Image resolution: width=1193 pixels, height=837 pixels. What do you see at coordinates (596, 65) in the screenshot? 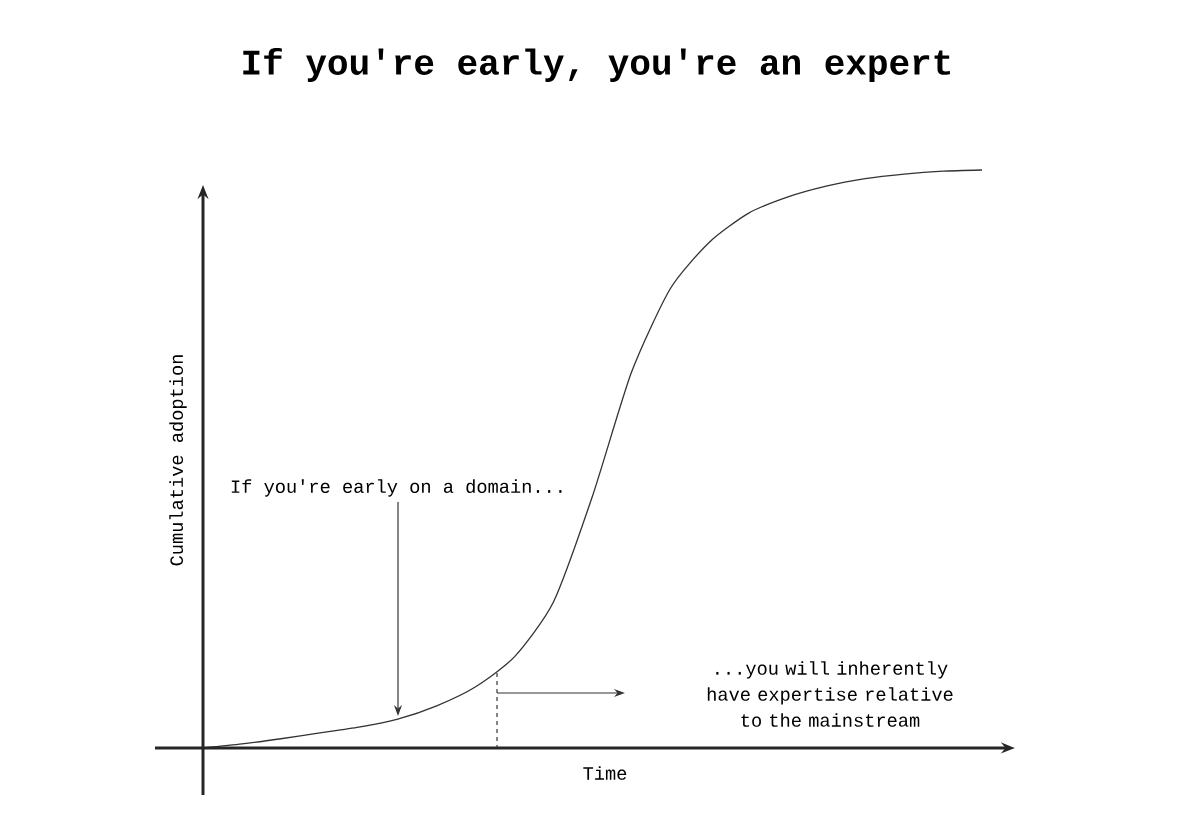
I see `chart-title: If you're early, you're an expert` at bounding box center [596, 65].